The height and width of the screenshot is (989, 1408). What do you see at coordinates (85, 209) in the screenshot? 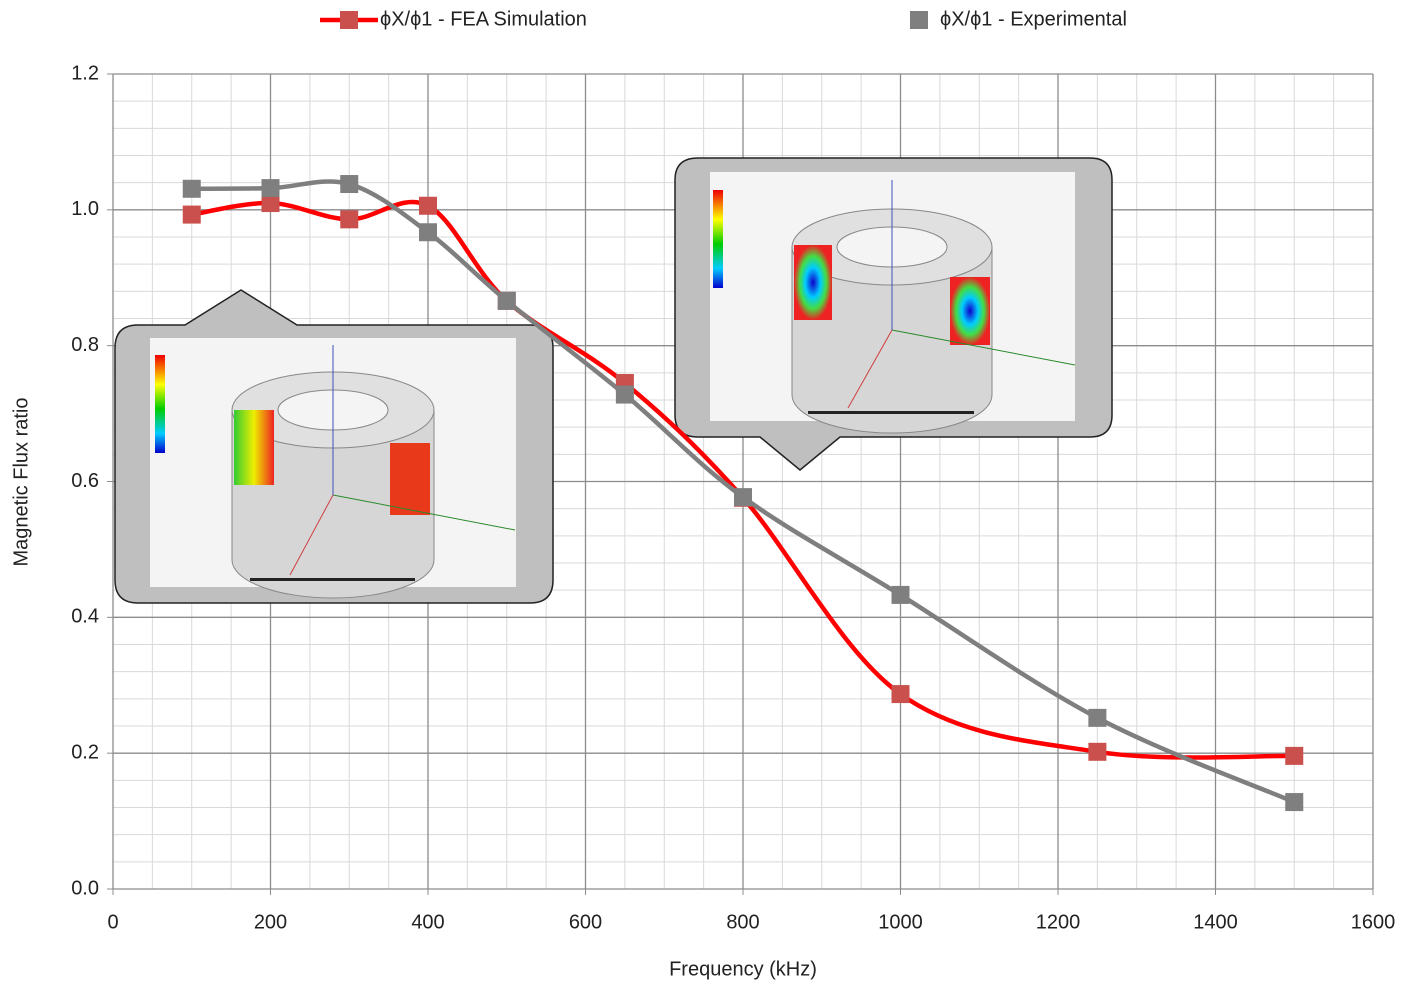
I see `y-tick-label: 1.0` at bounding box center [85, 209].